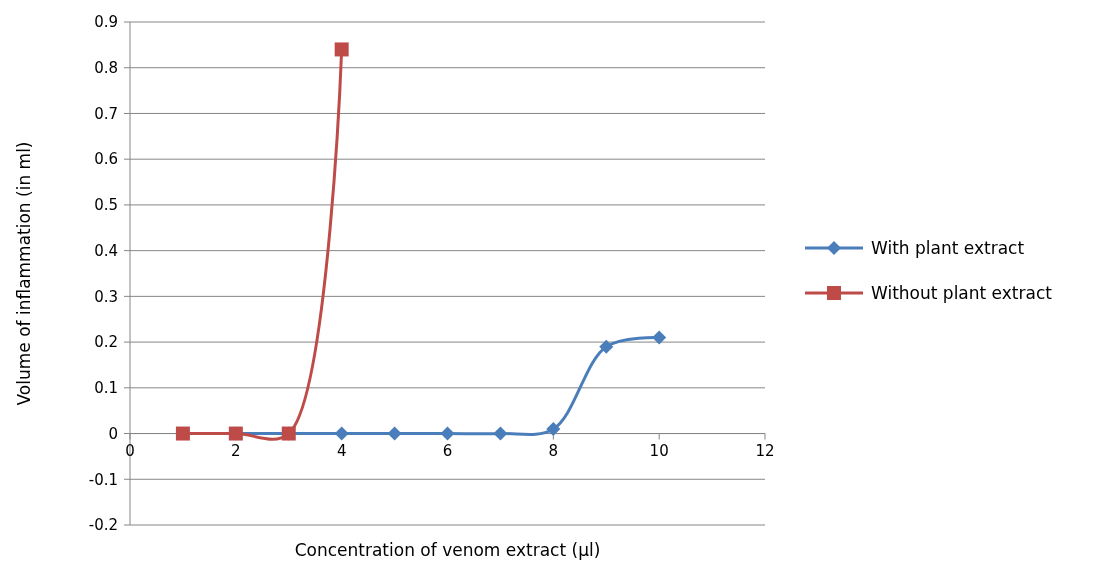 This screenshot has width=1115, height=566. I want to click on y-tick-label: 0.4, so click(106, 250).